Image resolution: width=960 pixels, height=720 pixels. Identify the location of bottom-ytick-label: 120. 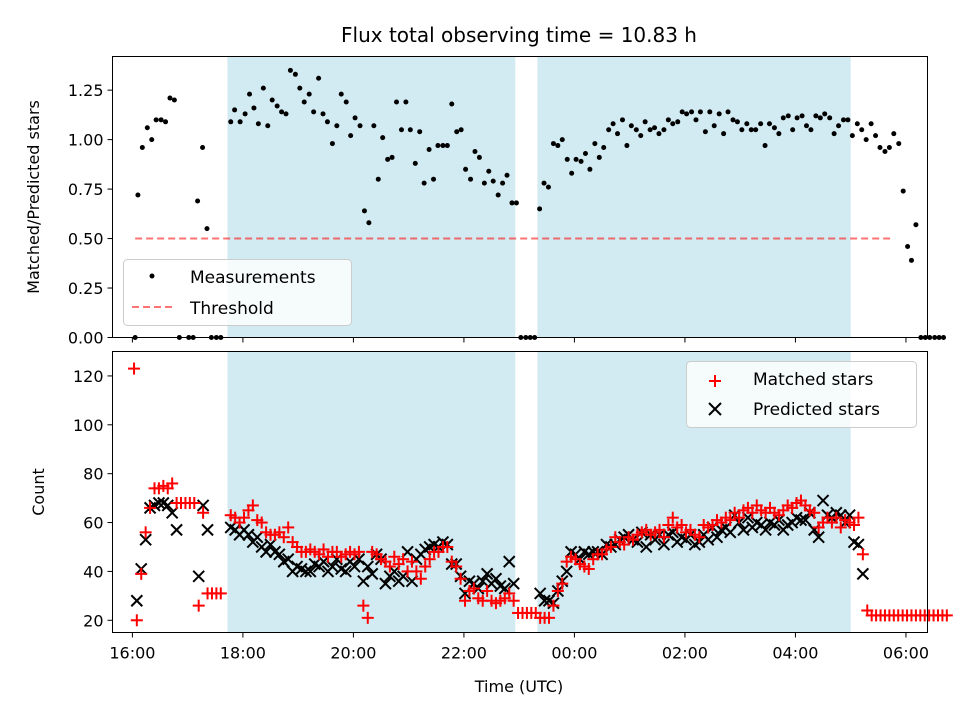
(88, 376).